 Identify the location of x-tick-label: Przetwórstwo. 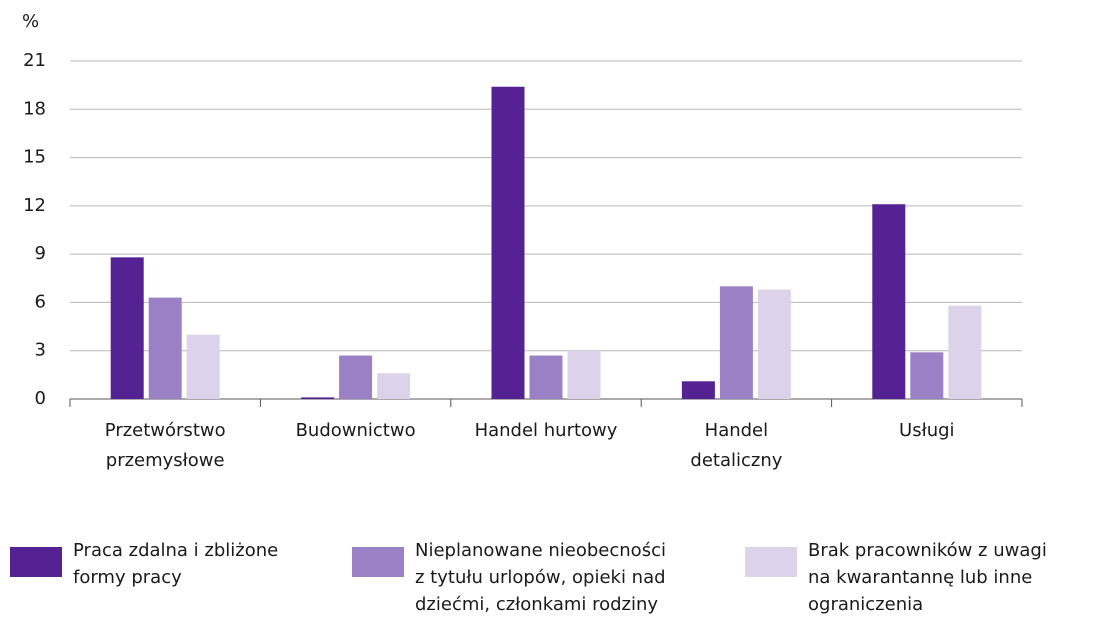
(165, 430).